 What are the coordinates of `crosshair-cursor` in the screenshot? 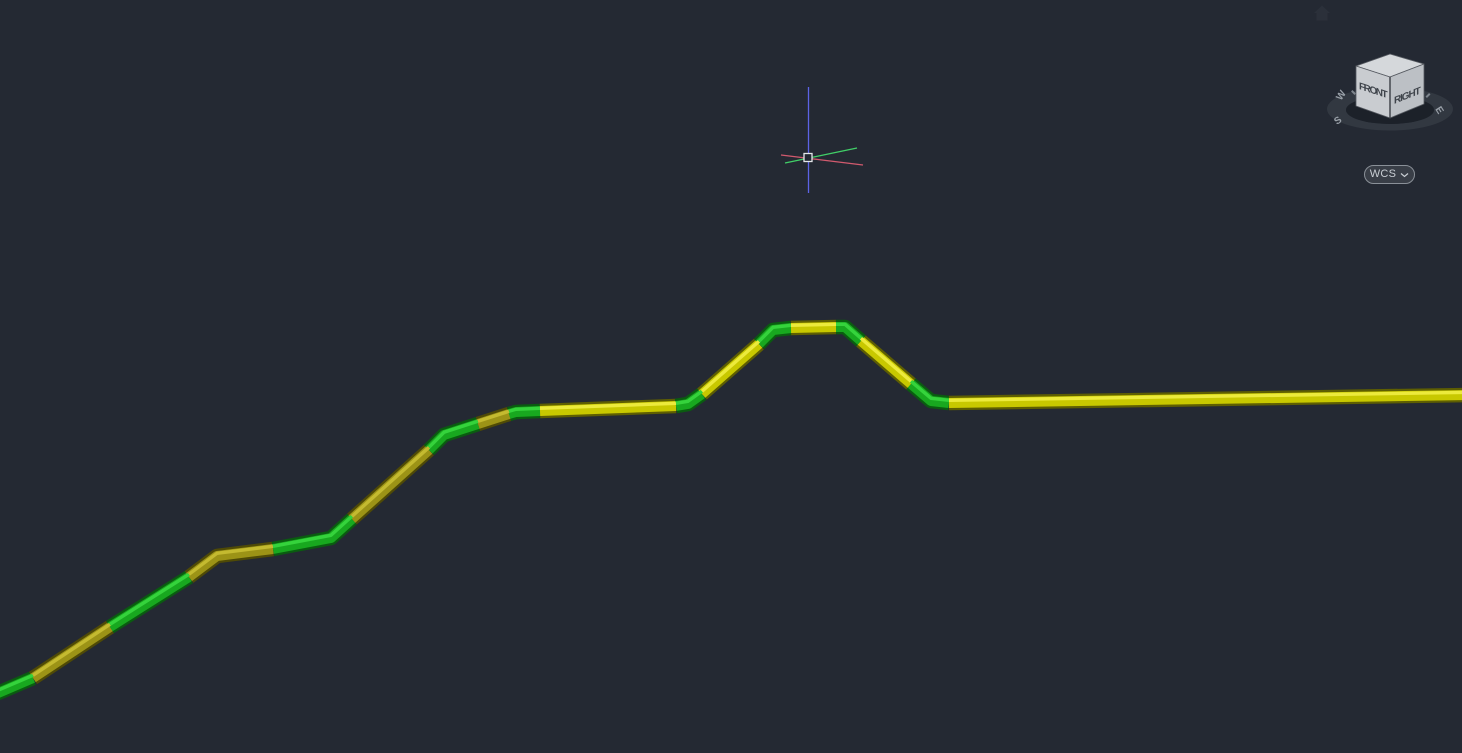 It's located at (822, 140).